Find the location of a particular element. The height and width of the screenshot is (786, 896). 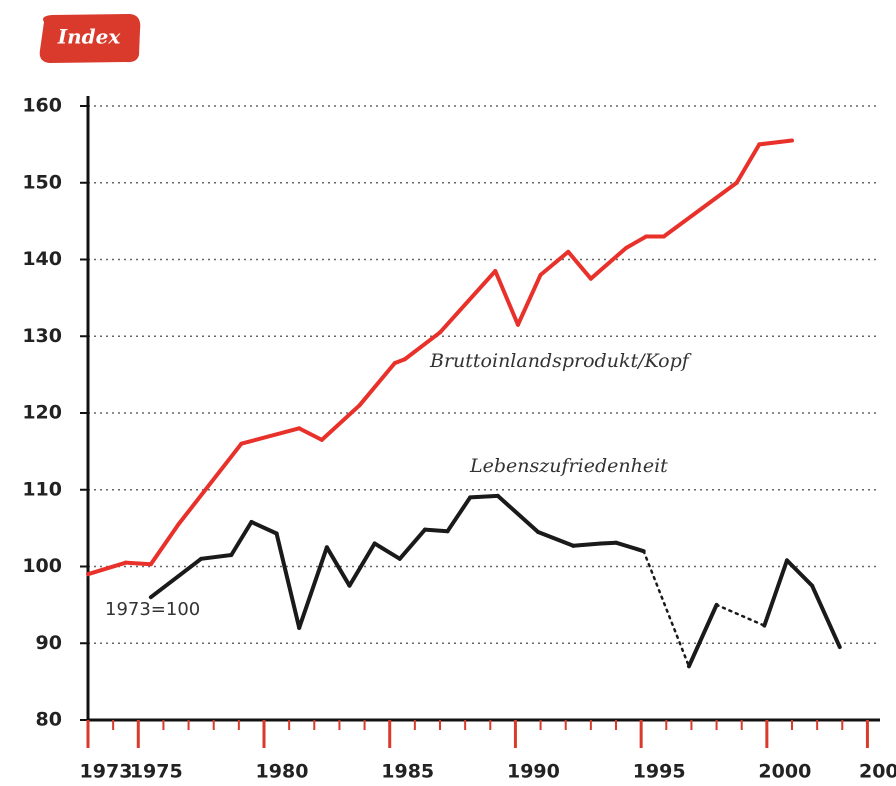

y-tick-label: 80 is located at coordinates (49, 720).